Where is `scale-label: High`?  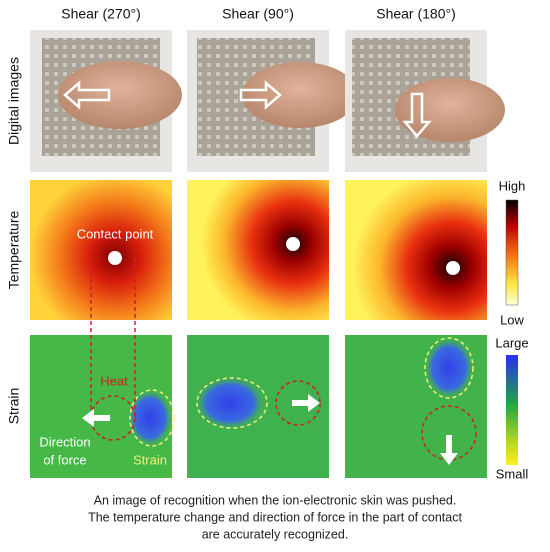 scale-label: High is located at coordinates (512, 185).